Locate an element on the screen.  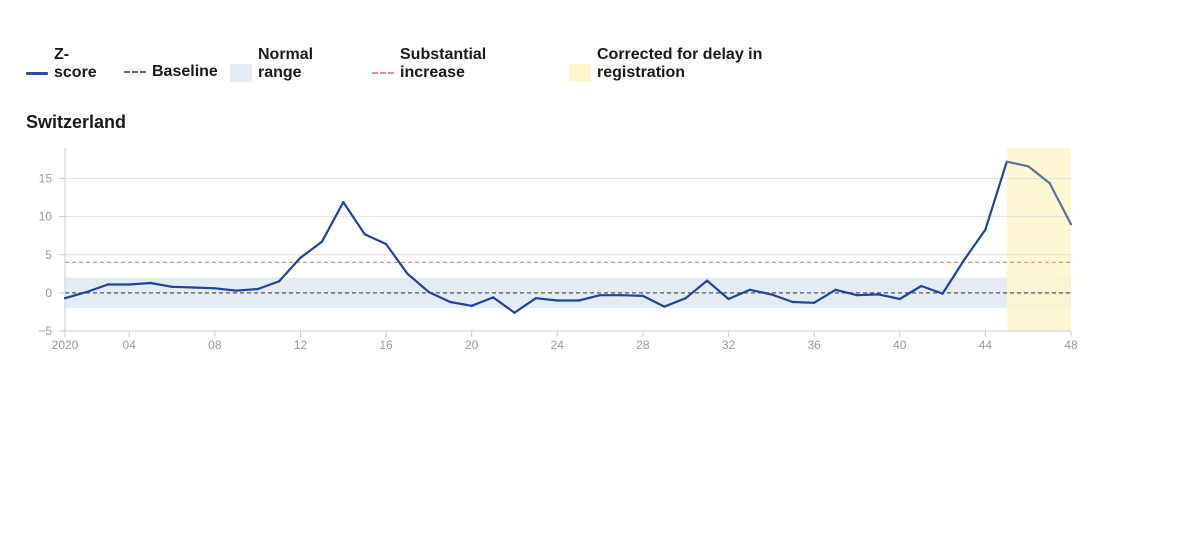
legend-substantial-increase: Substantial increase is located at coordinates (429, 64).